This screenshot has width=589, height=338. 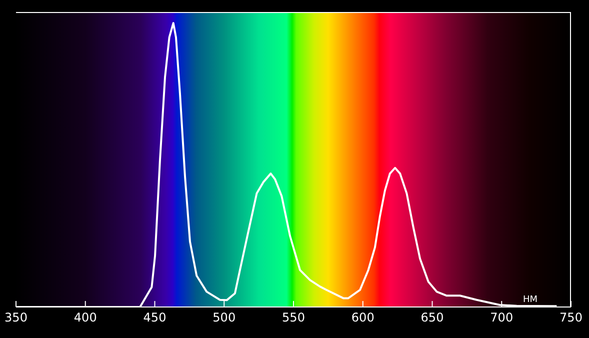 I want to click on x-tick-label: 650, so click(x=432, y=317).